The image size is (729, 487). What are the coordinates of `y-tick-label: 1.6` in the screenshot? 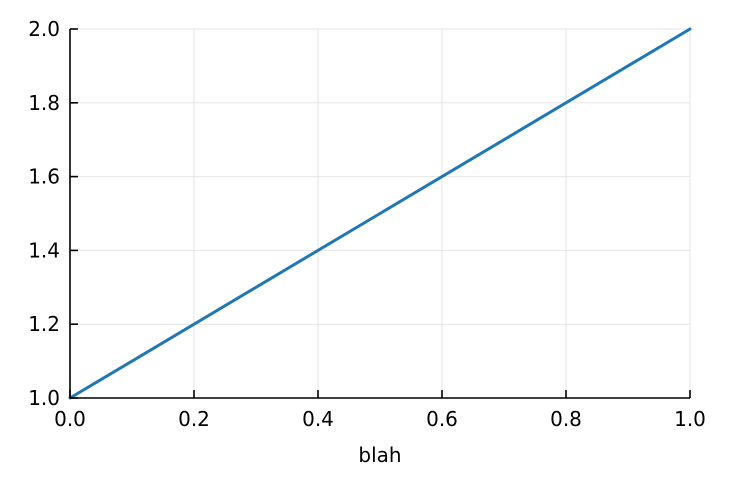 It's located at (44, 177).